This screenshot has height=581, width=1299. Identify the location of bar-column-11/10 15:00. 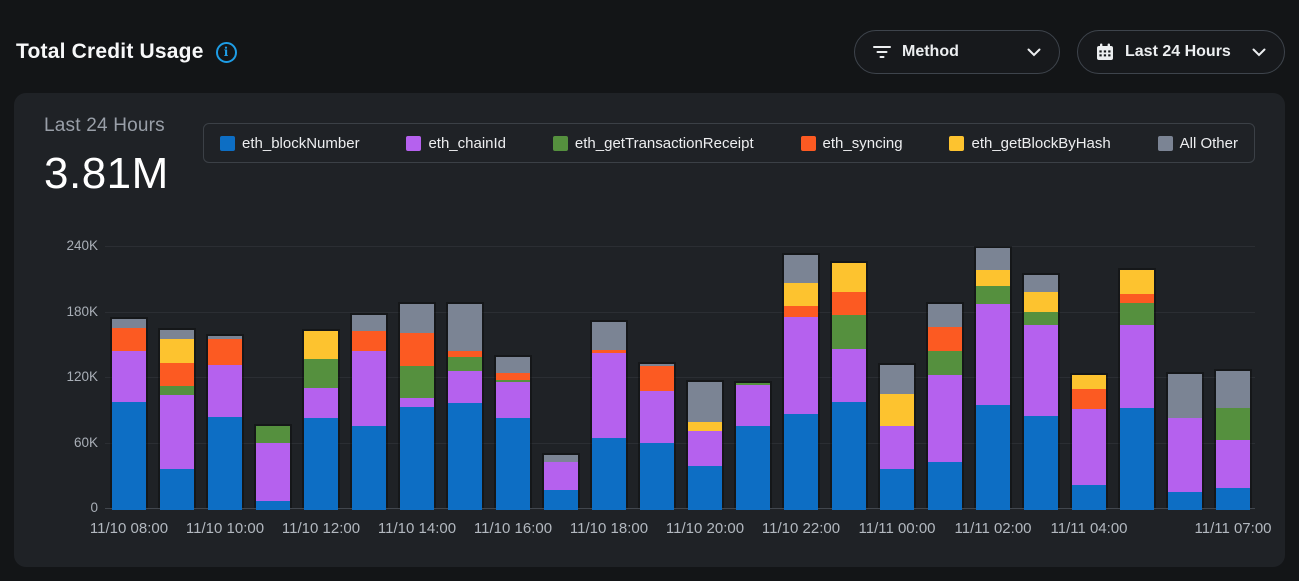
(465, 406).